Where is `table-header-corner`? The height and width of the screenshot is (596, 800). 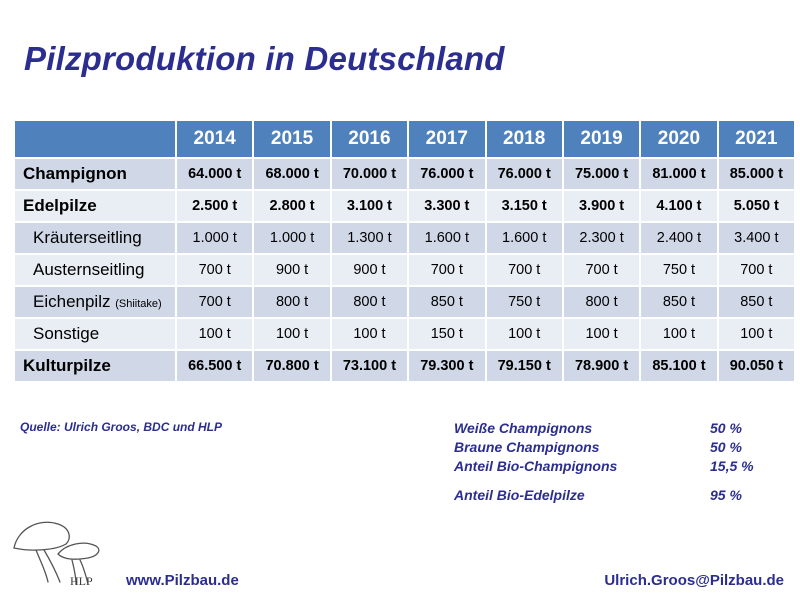 table-header-corner is located at coordinates (95, 139).